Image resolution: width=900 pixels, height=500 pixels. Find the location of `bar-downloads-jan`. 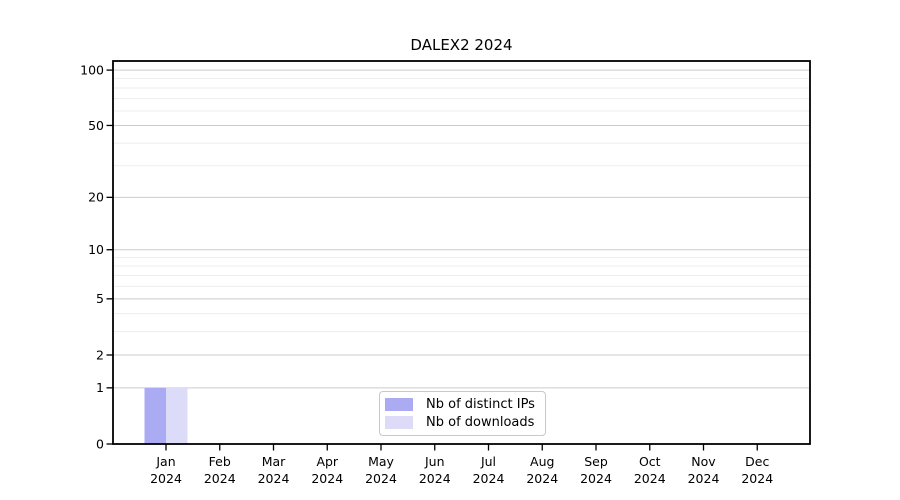

bar-downloads-jan is located at coordinates (177, 415).